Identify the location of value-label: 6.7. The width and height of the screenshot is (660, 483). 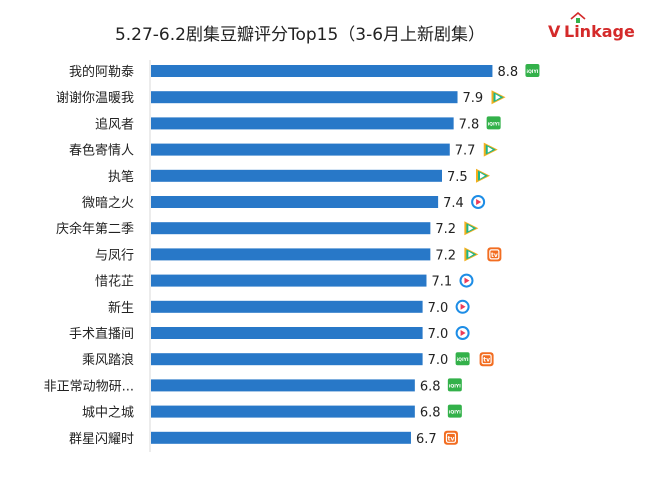
(426, 439).